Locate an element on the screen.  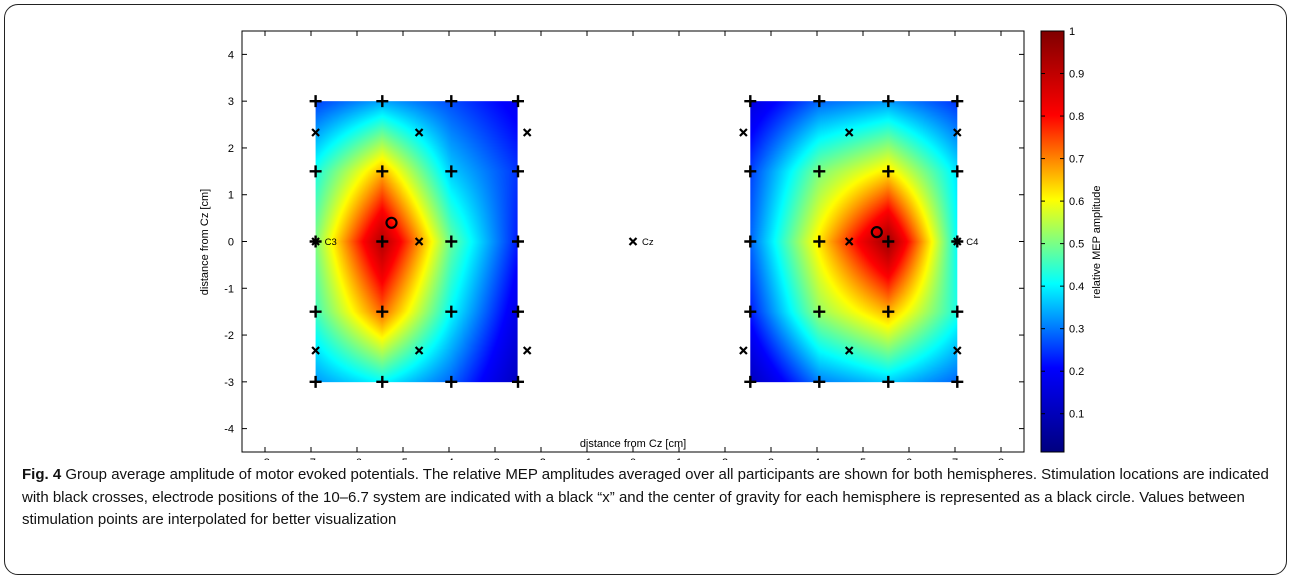
y-tick-label: -2 is located at coordinates (229, 336).